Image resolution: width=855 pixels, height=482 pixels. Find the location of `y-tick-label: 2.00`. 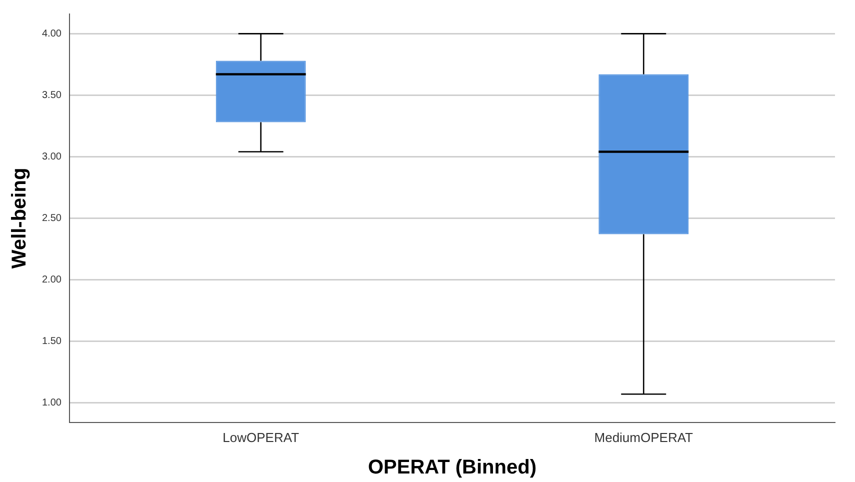

y-tick-label: 2.00 is located at coordinates (52, 280).